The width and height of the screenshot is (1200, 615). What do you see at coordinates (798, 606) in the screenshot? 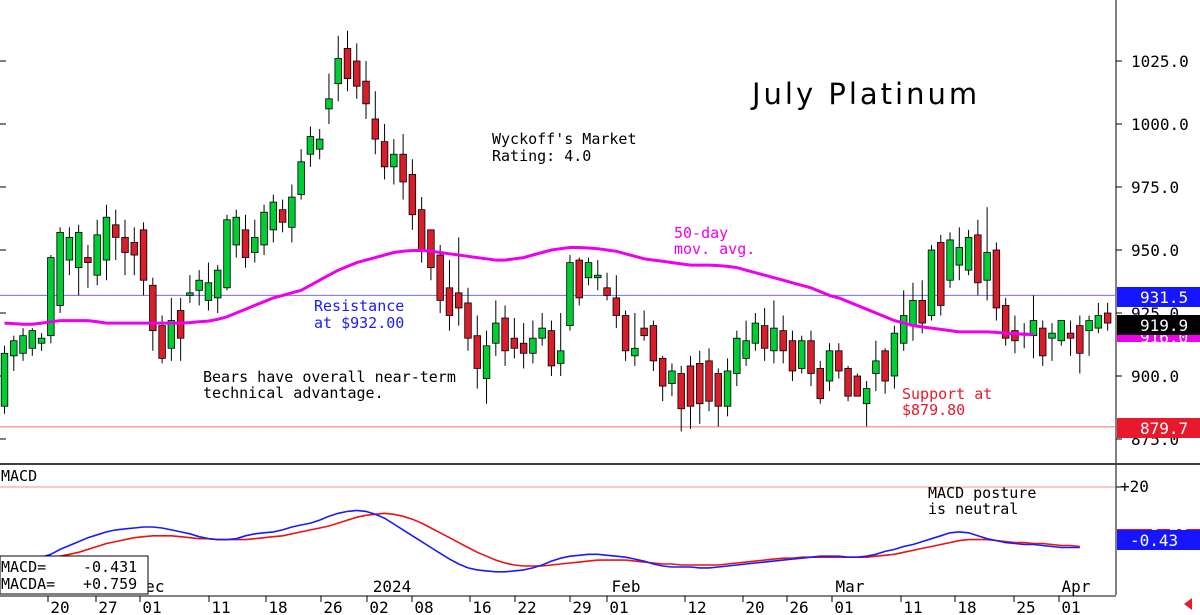
I see `date-tick-label: 26` at bounding box center [798, 606].